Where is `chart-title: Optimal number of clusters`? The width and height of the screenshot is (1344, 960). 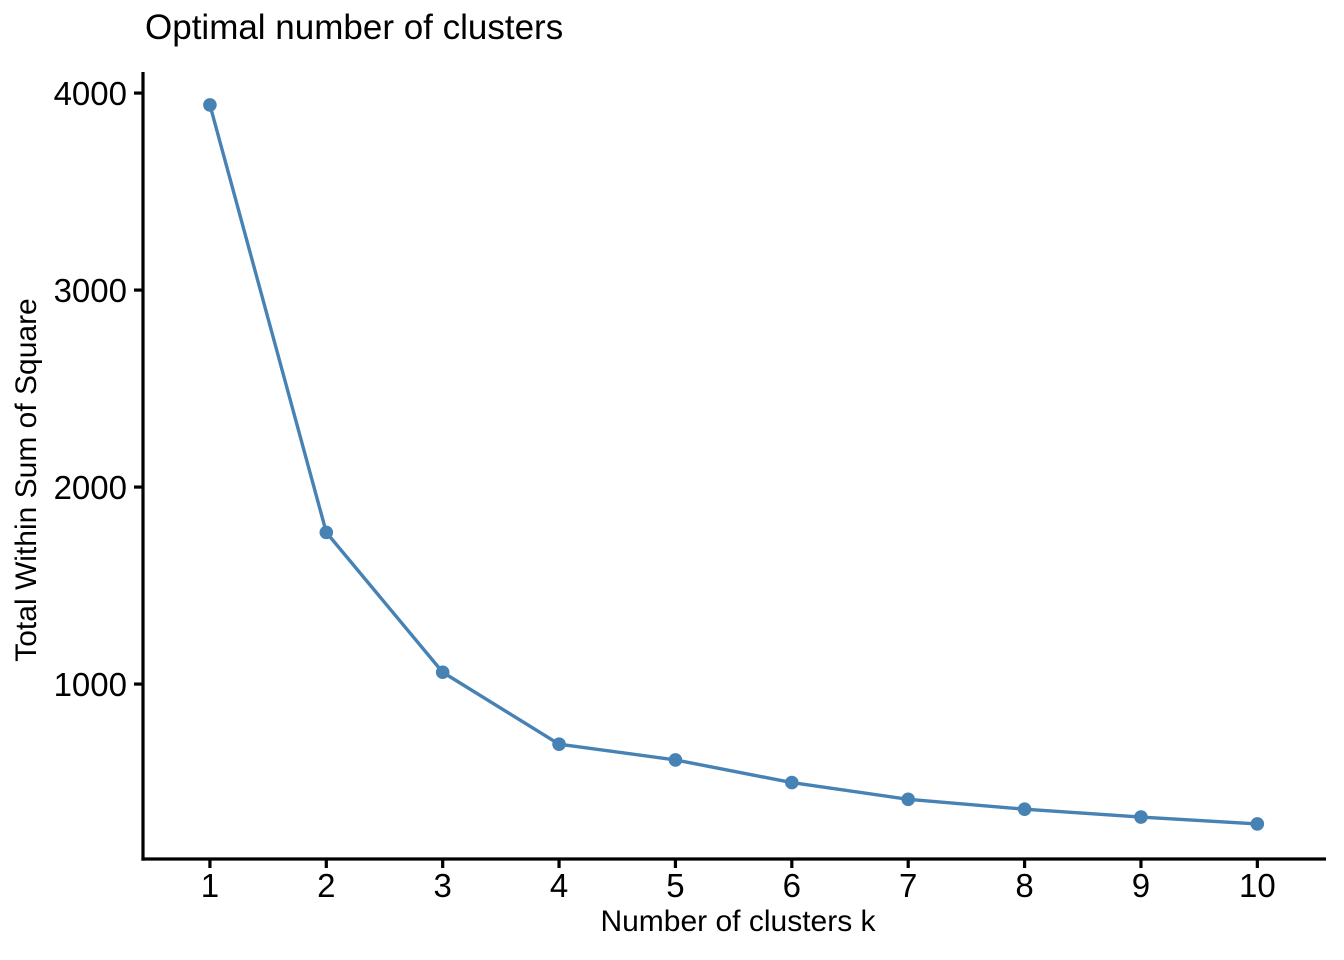 chart-title: Optimal number of clusters is located at coordinates (354, 27).